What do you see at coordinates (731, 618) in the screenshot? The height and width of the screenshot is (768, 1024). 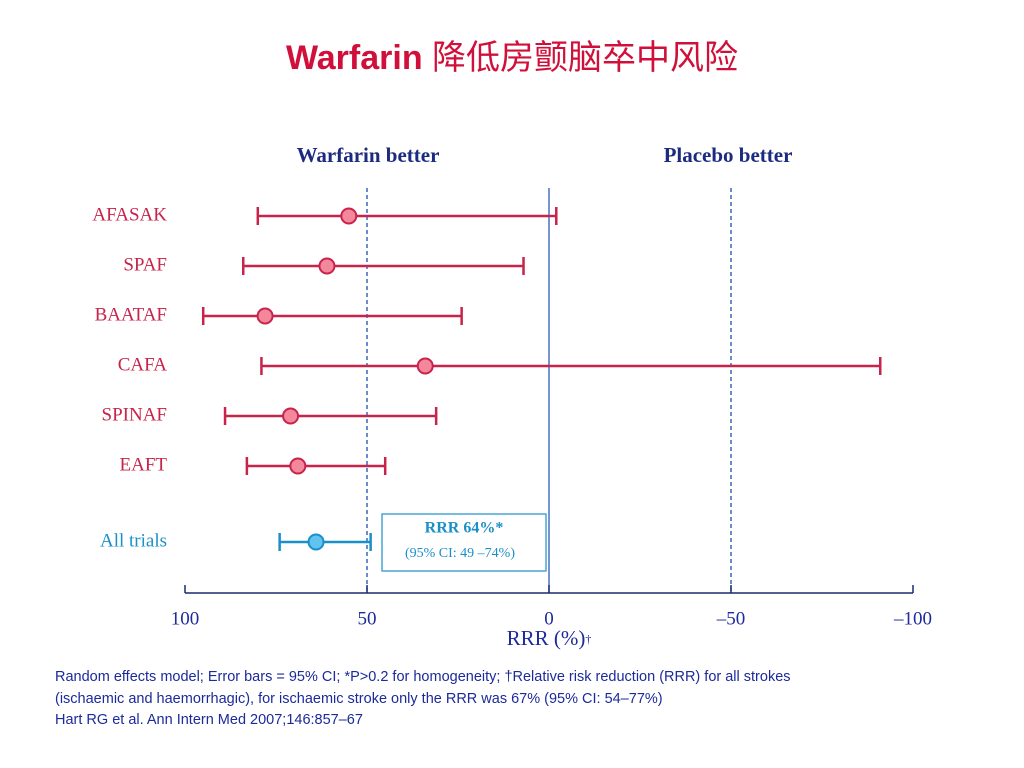 I see `x-tick-label: –50` at bounding box center [731, 618].